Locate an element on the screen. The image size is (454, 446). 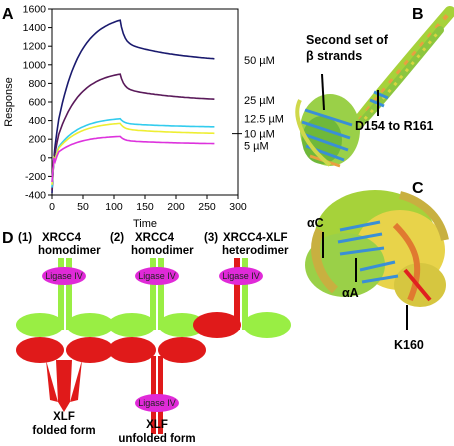
model-1-subtitle: homodimer is located at coordinates (69, 251).